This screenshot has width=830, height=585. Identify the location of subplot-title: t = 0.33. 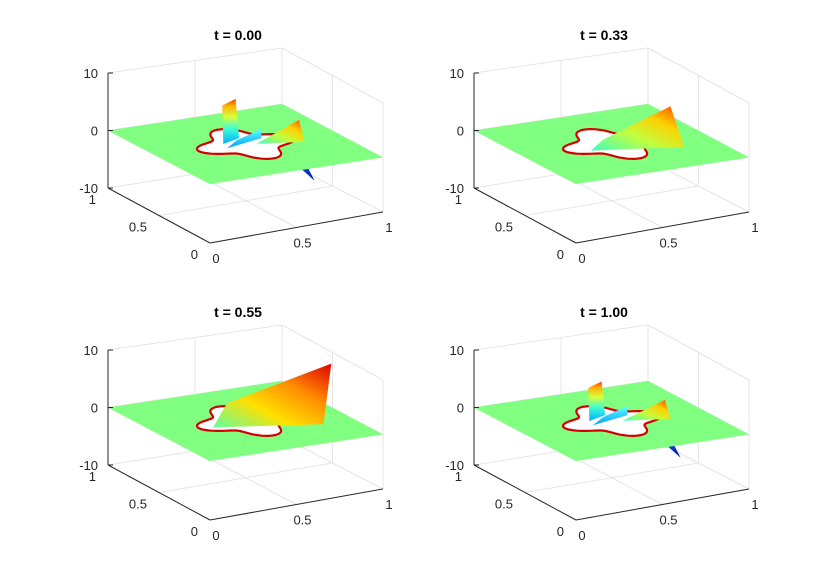
(604, 35).